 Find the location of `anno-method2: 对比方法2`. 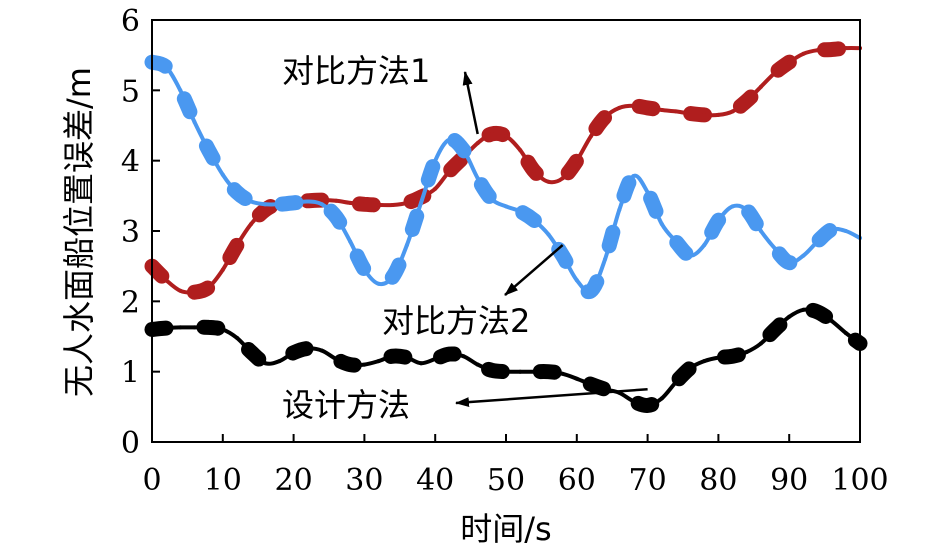

anno-method2: 对比方法2 is located at coordinates (456, 321).